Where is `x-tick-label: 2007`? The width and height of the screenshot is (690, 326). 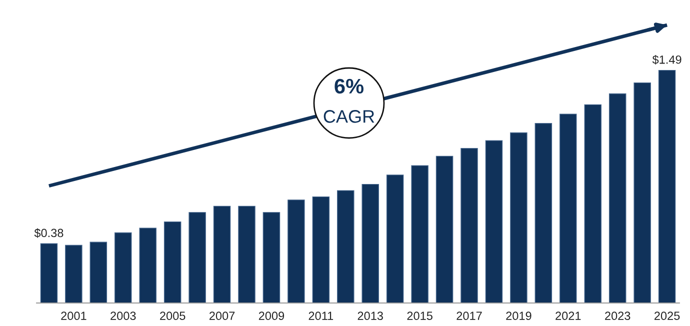
x-tick-label: 2007 is located at coordinates (222, 316).